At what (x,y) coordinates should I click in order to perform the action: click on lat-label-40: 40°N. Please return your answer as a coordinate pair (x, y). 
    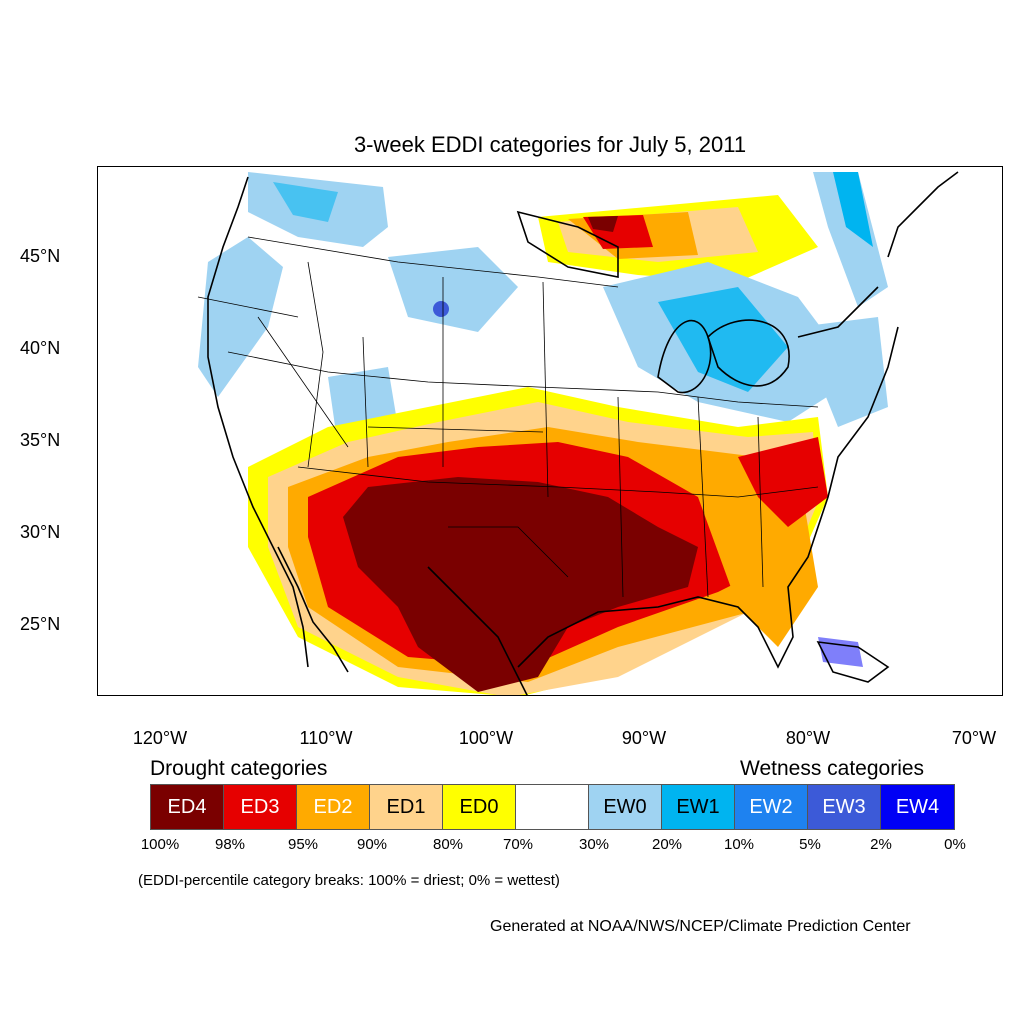
    Looking at the image, I should click on (40, 348).